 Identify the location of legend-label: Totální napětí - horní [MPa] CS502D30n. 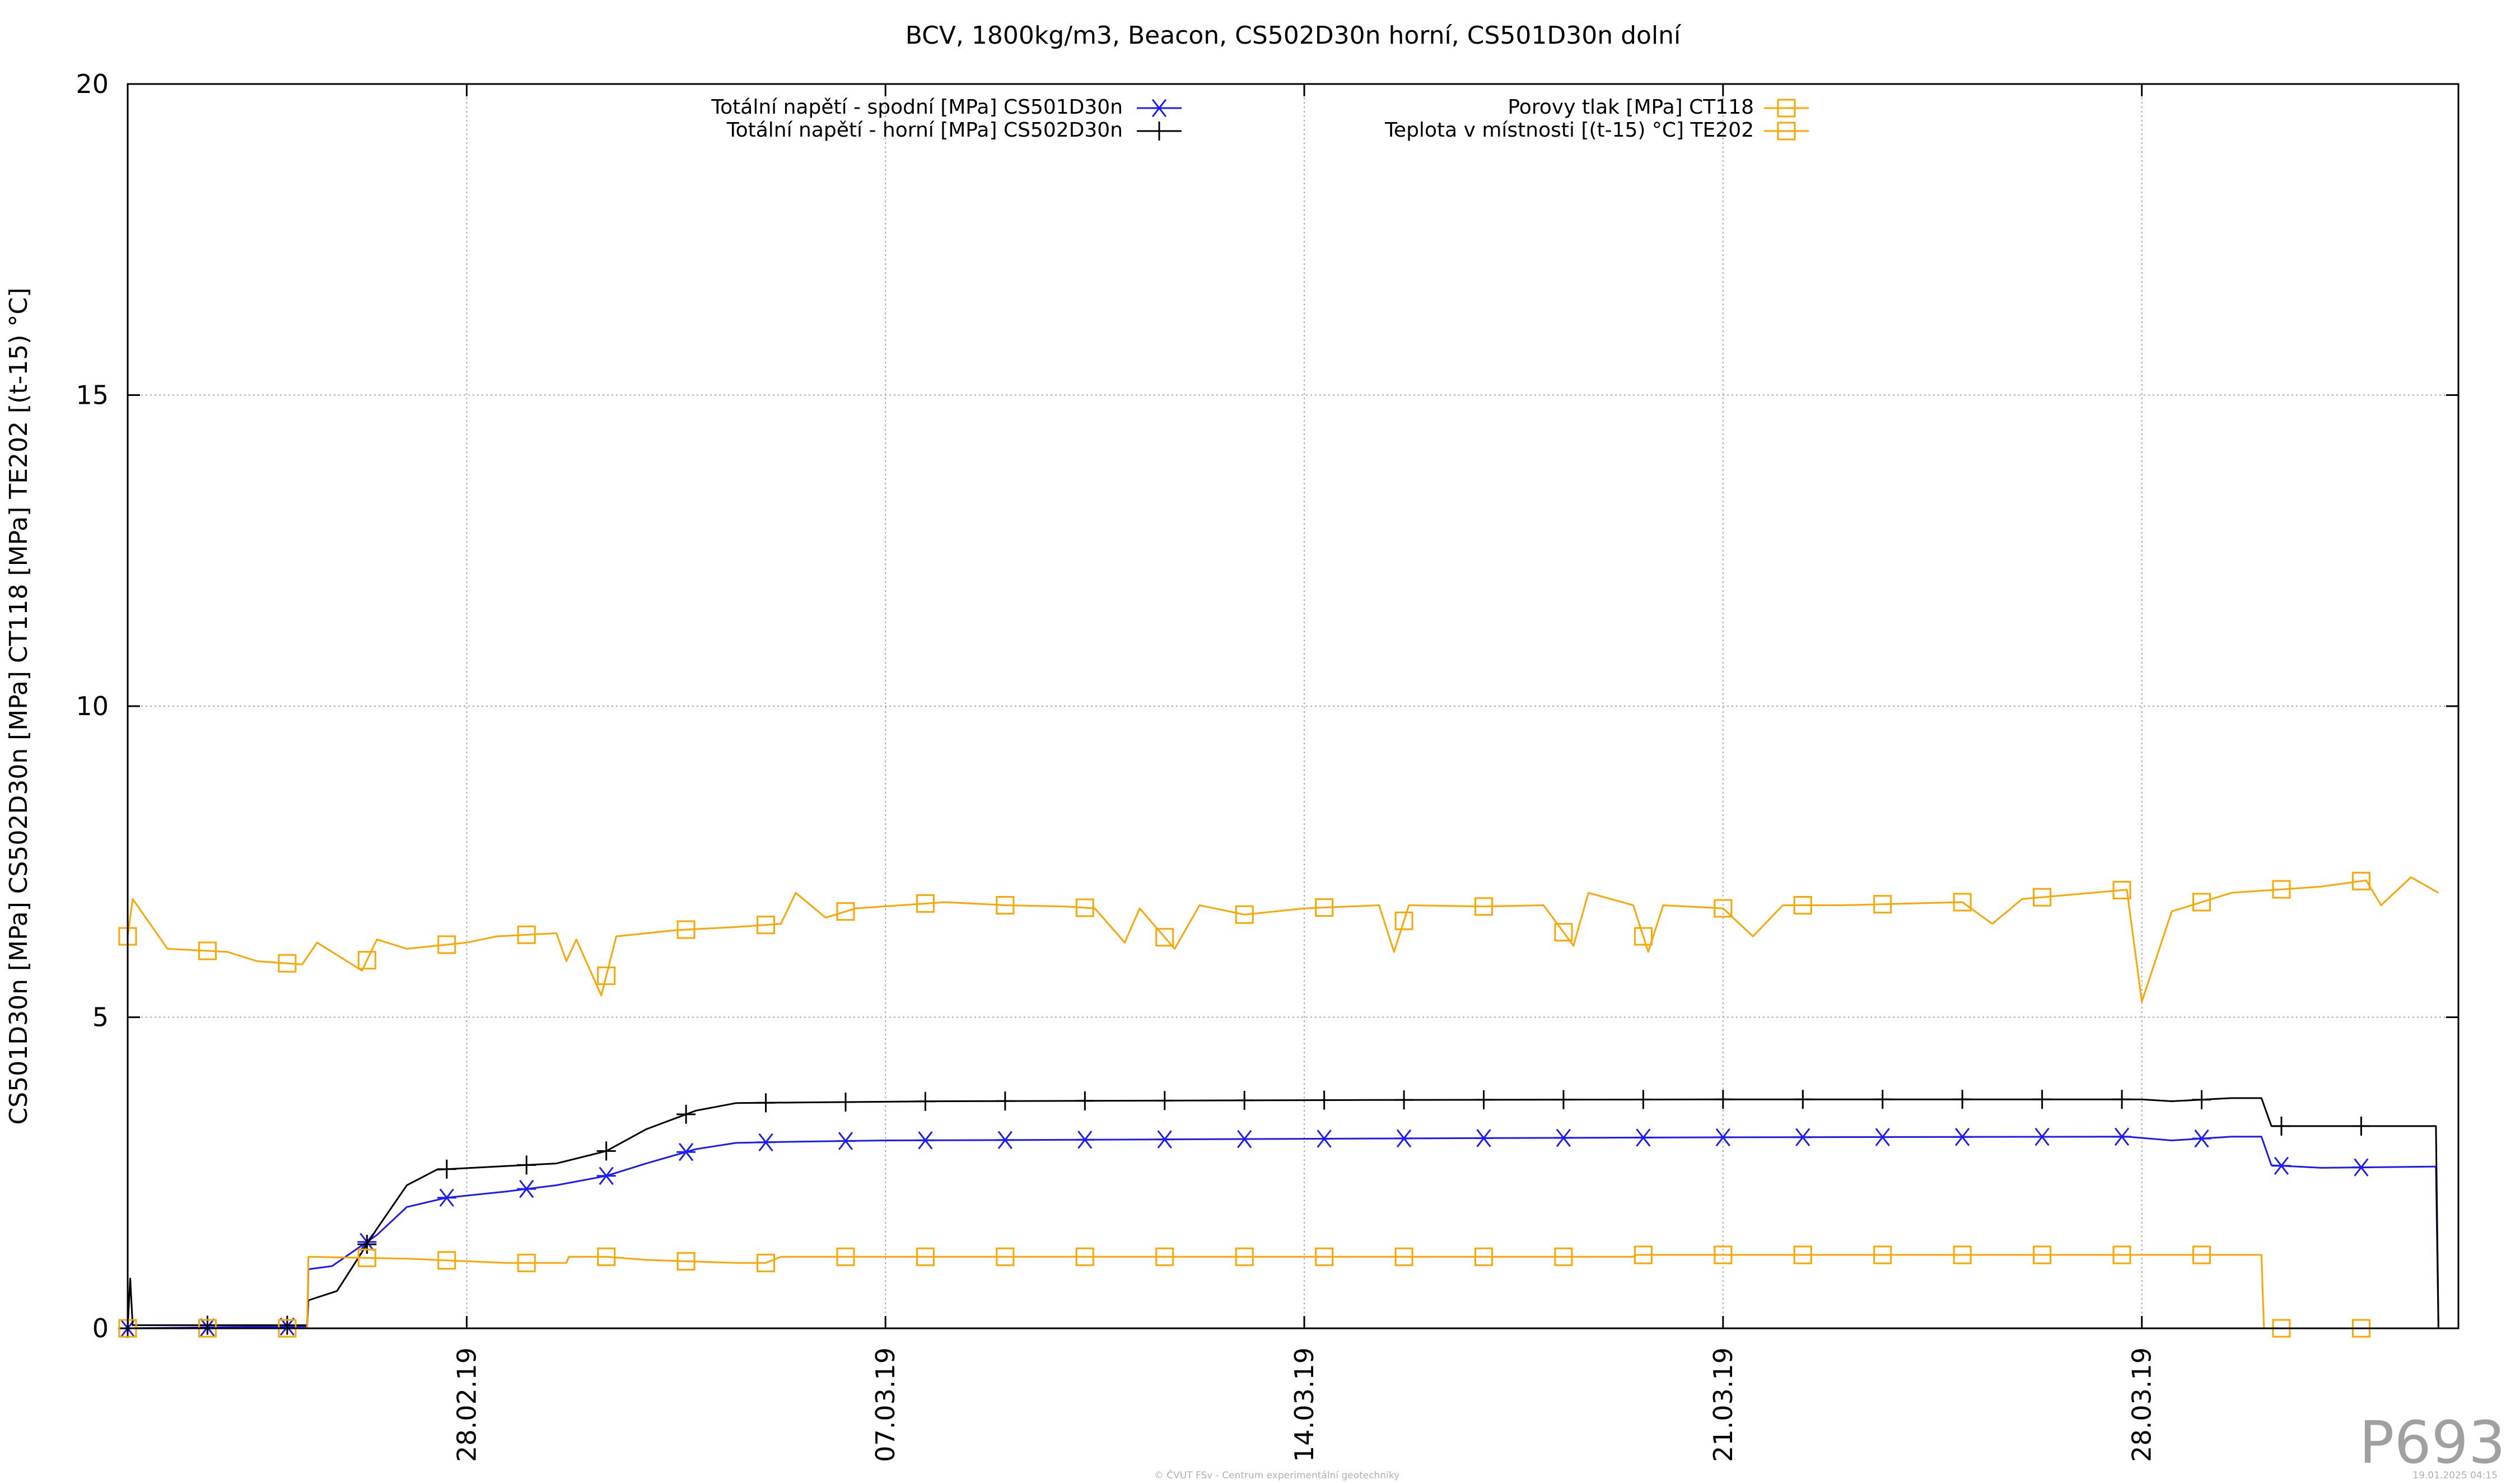
(925, 131).